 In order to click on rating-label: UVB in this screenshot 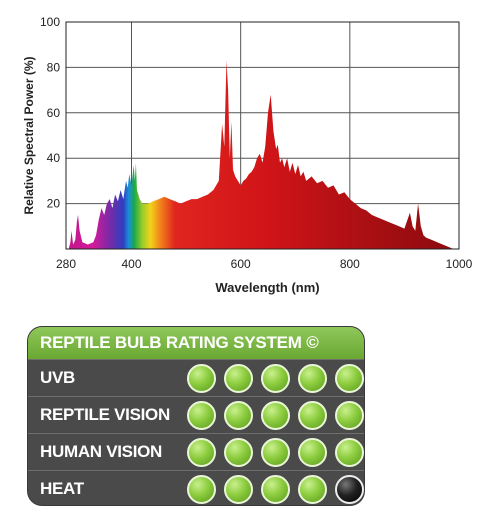, I will do `click(57, 377)`.